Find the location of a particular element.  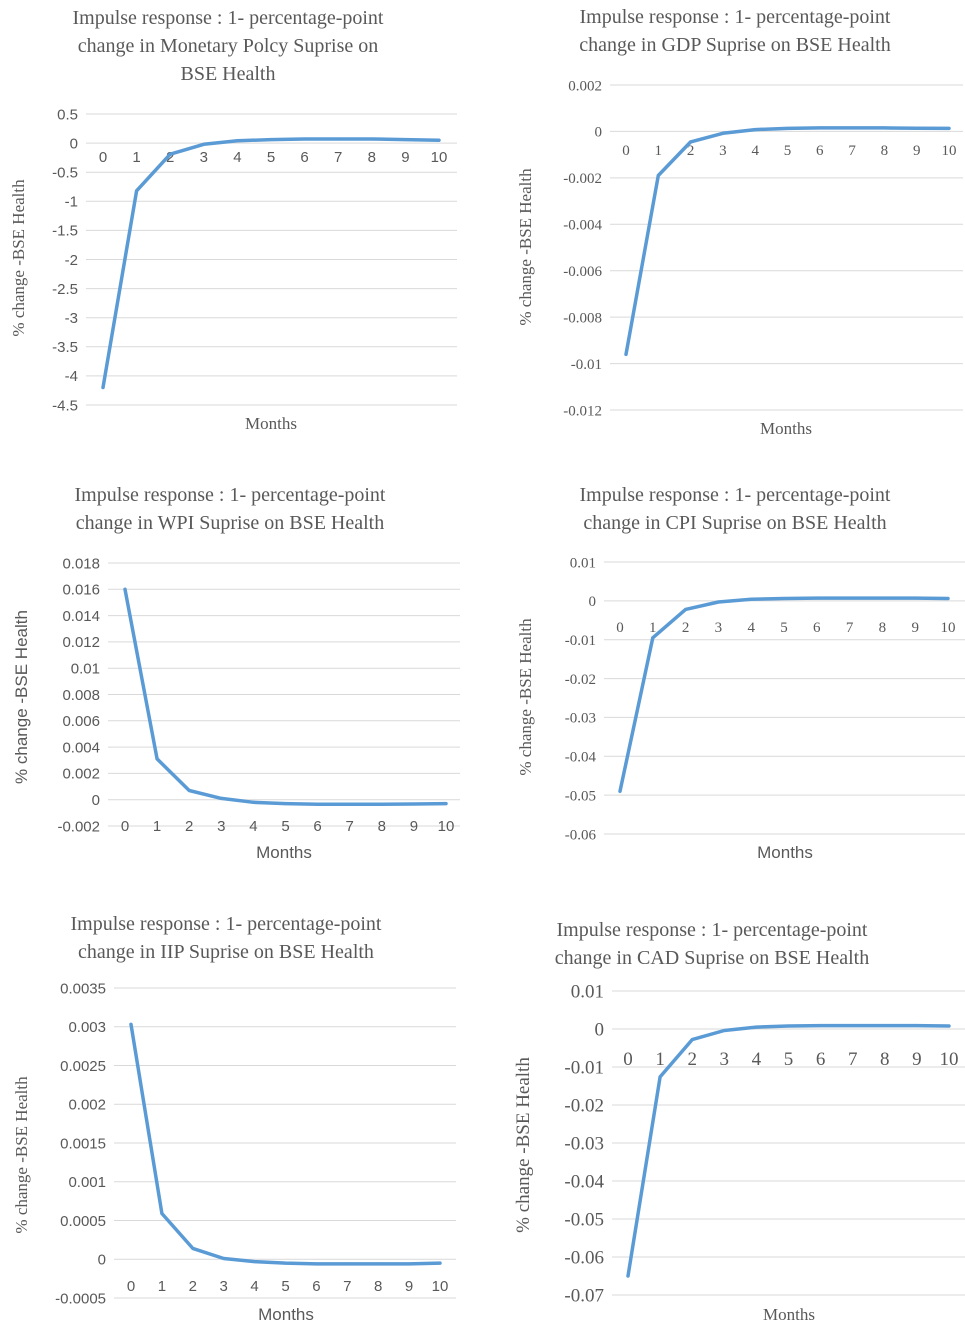

chart-title-line: BSE Health is located at coordinates (228, 74).